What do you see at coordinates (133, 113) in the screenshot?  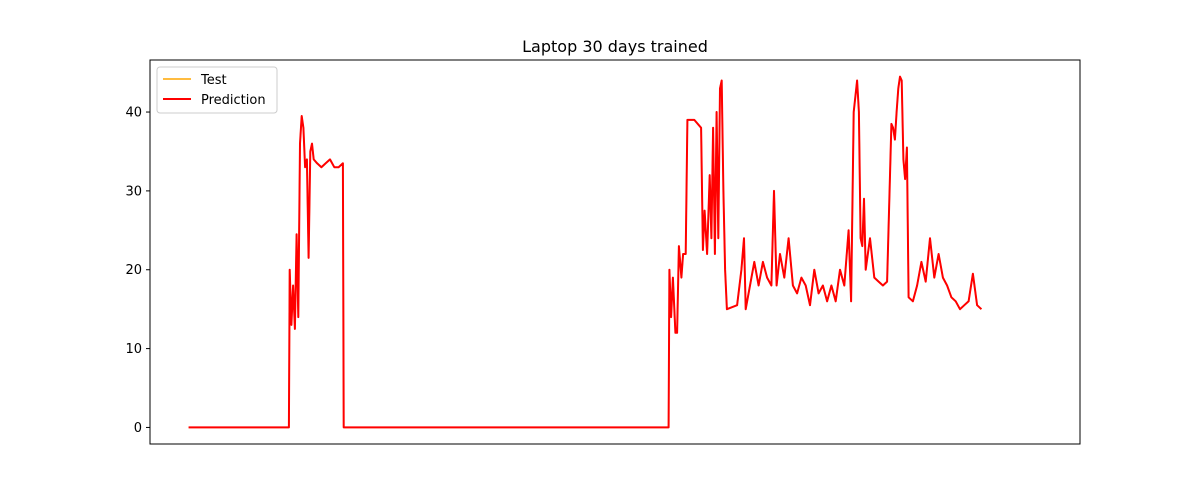 I see `y-tick-label: 40` at bounding box center [133, 113].